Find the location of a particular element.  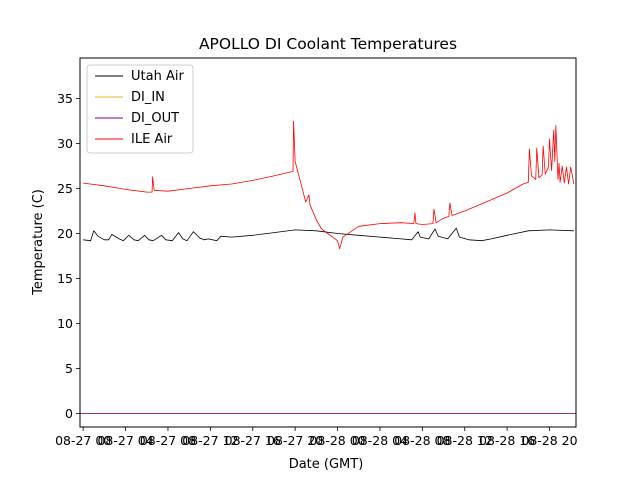

x-tick-label: 08-27 08 is located at coordinates (168, 440).